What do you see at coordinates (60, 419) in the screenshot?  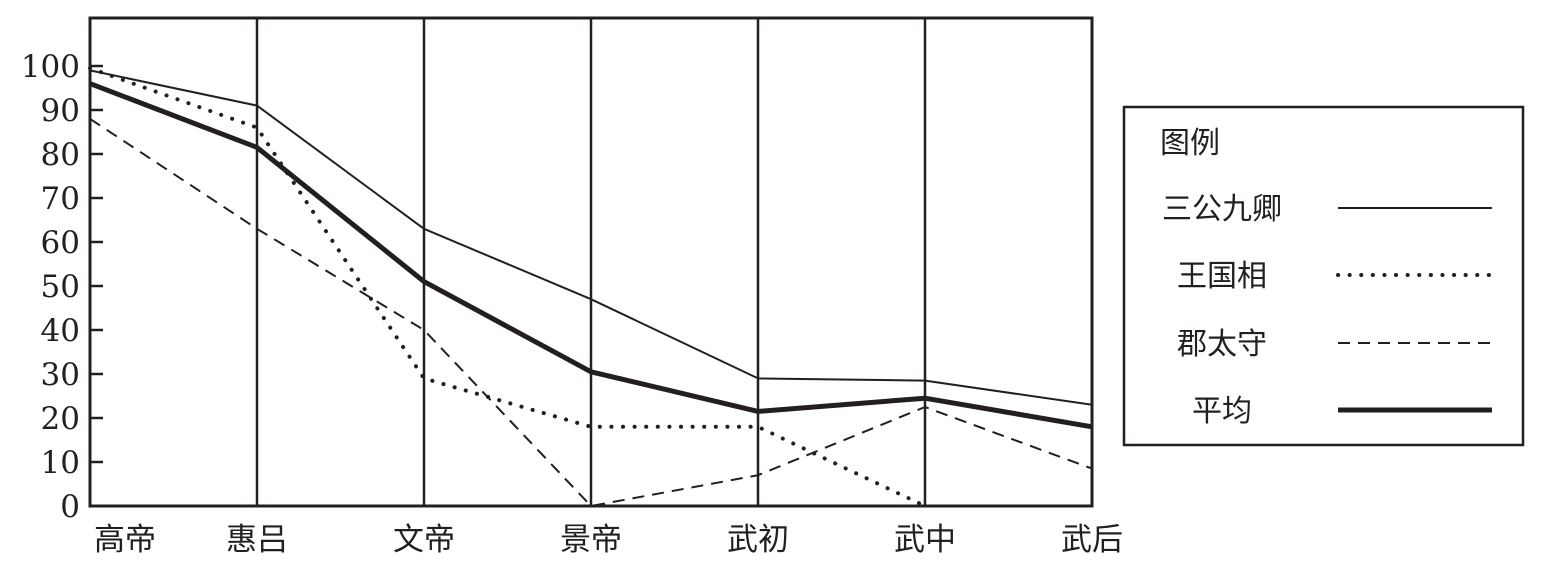 I see `y-tick-label: 20` at bounding box center [60, 419].